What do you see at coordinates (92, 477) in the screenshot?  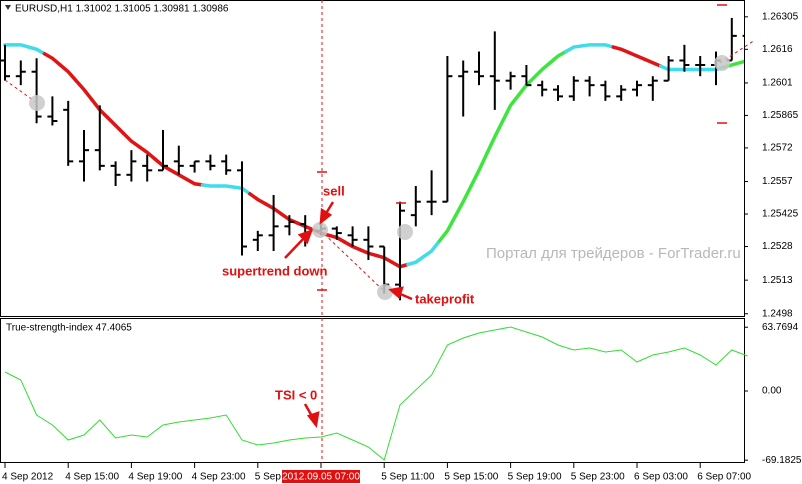 I see `x-tick-label: 4 Sep 15:00` at bounding box center [92, 477].